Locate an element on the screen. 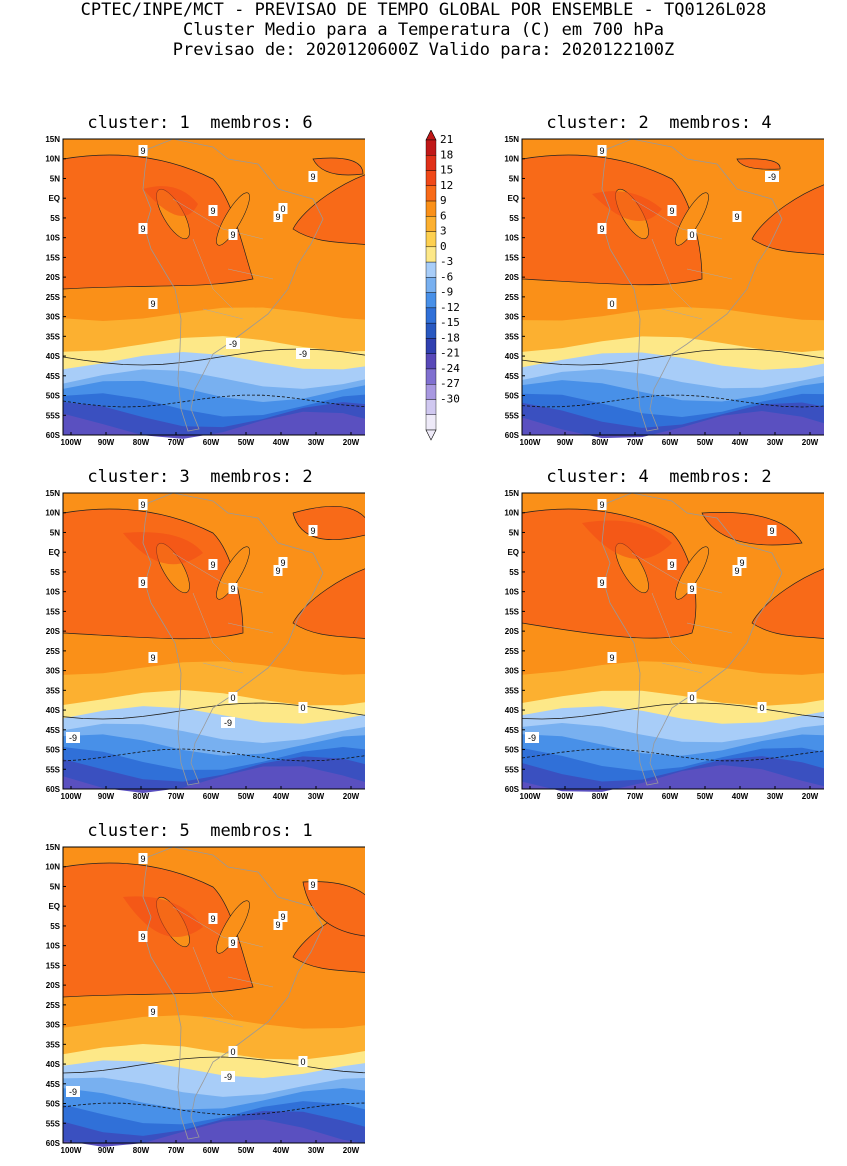 This screenshot has width=847, height=1166. x-tick-label: 60W is located at coordinates (670, 796).